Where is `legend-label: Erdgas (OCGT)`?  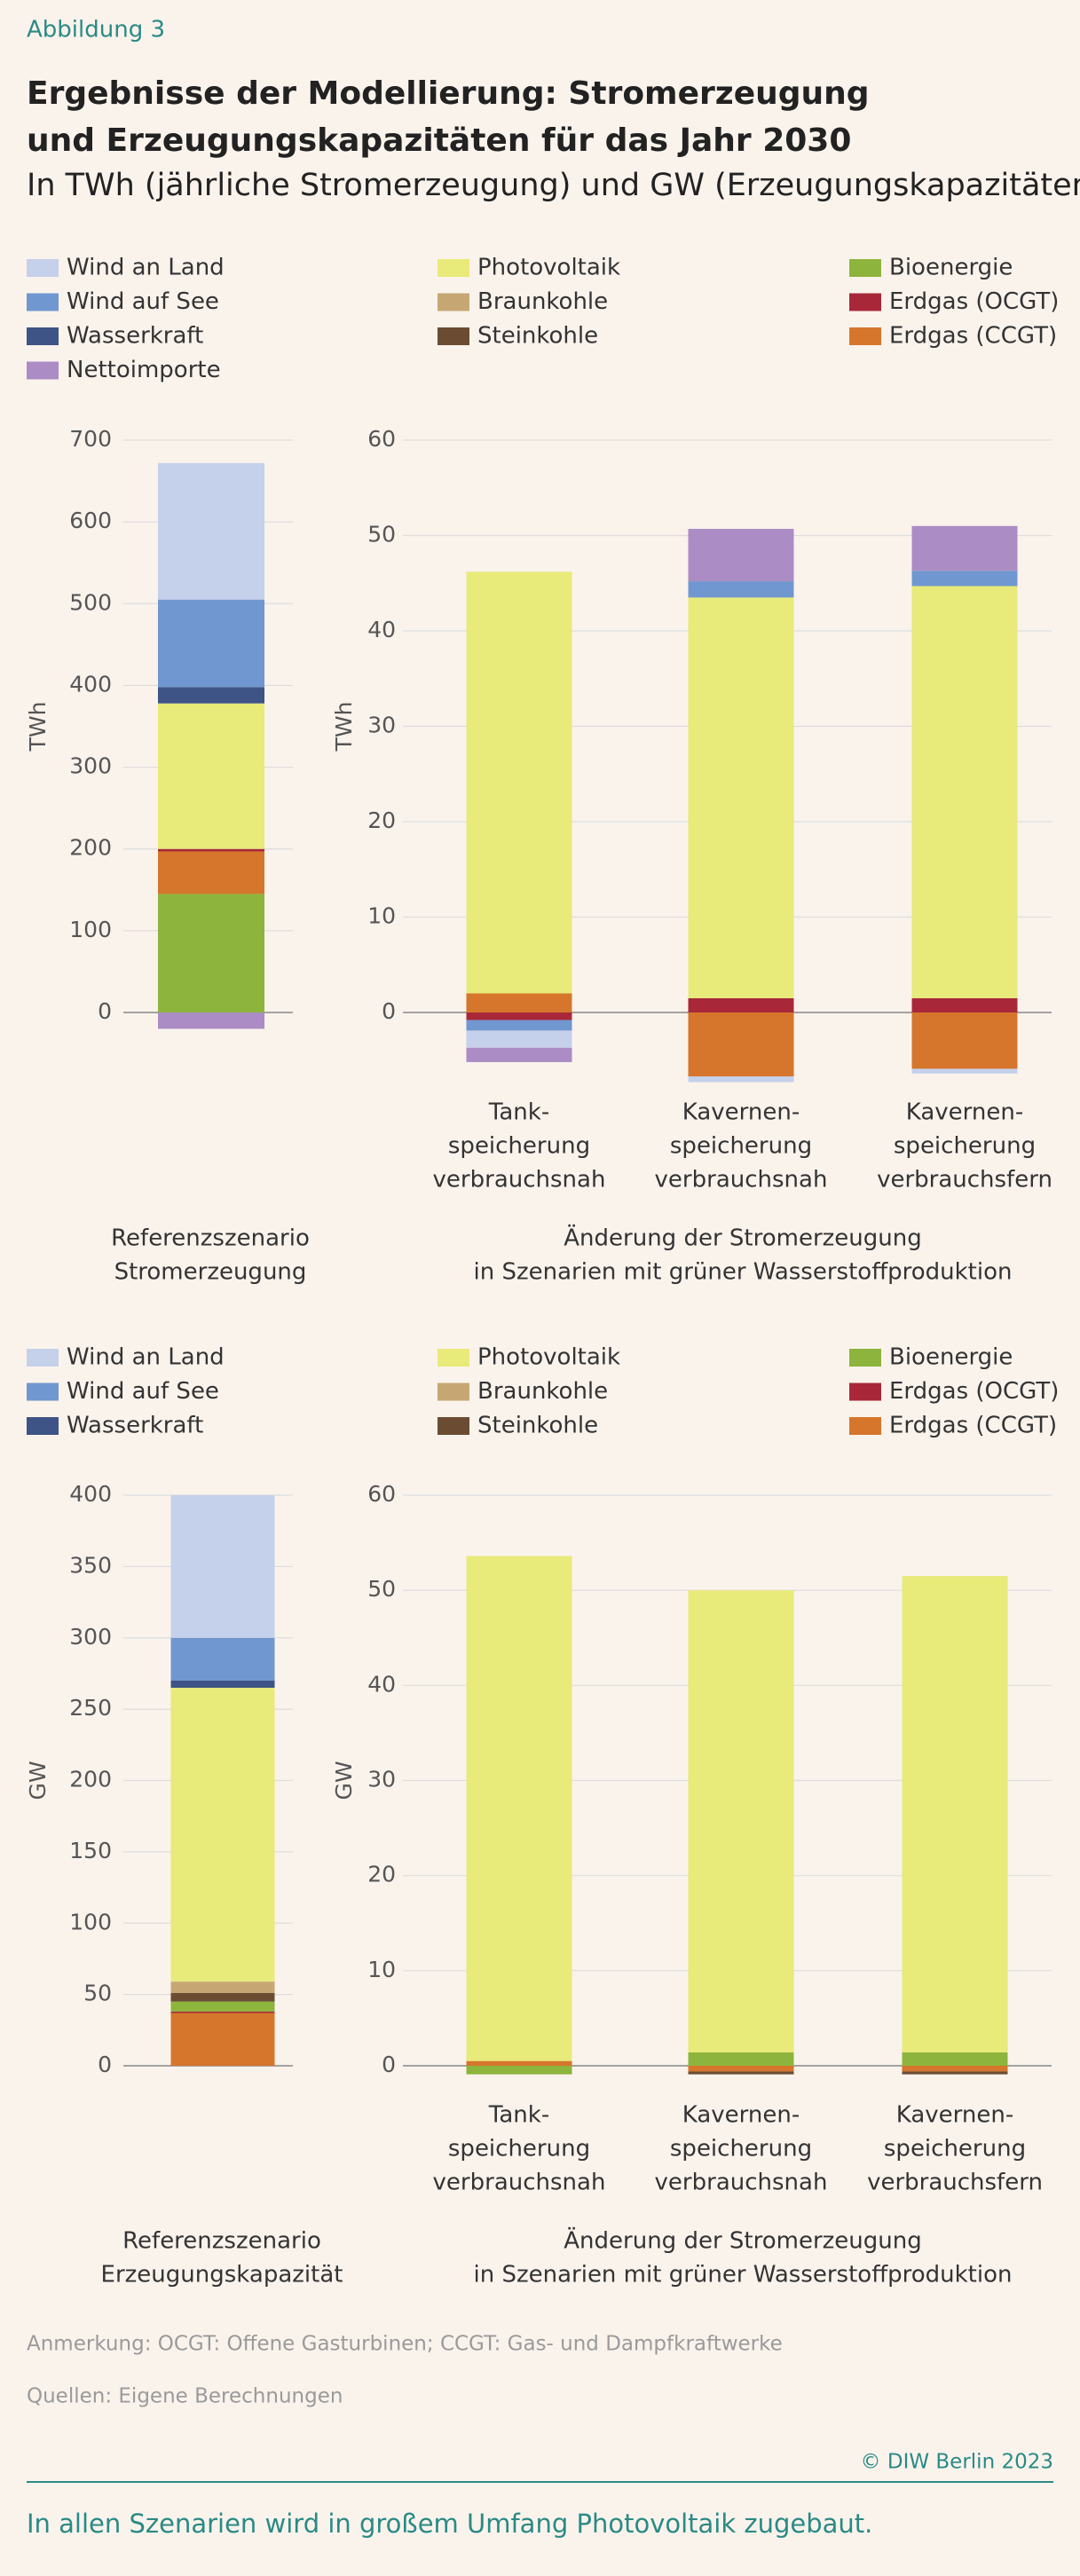 legend-label: Erdgas (OCGT) is located at coordinates (974, 301).